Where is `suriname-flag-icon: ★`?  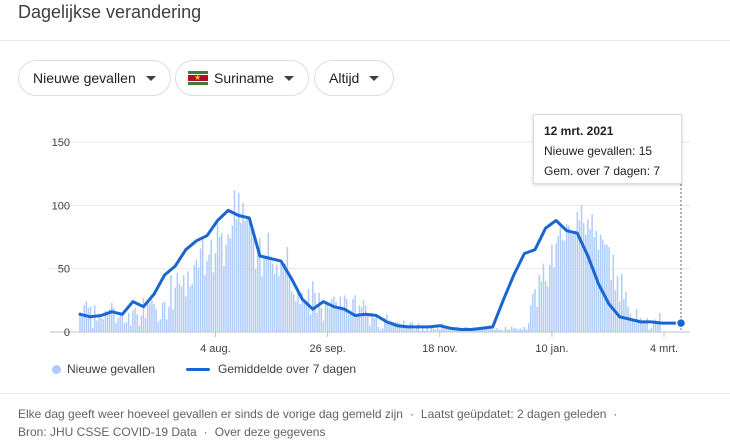 suriname-flag-icon: ★ is located at coordinates (198, 78).